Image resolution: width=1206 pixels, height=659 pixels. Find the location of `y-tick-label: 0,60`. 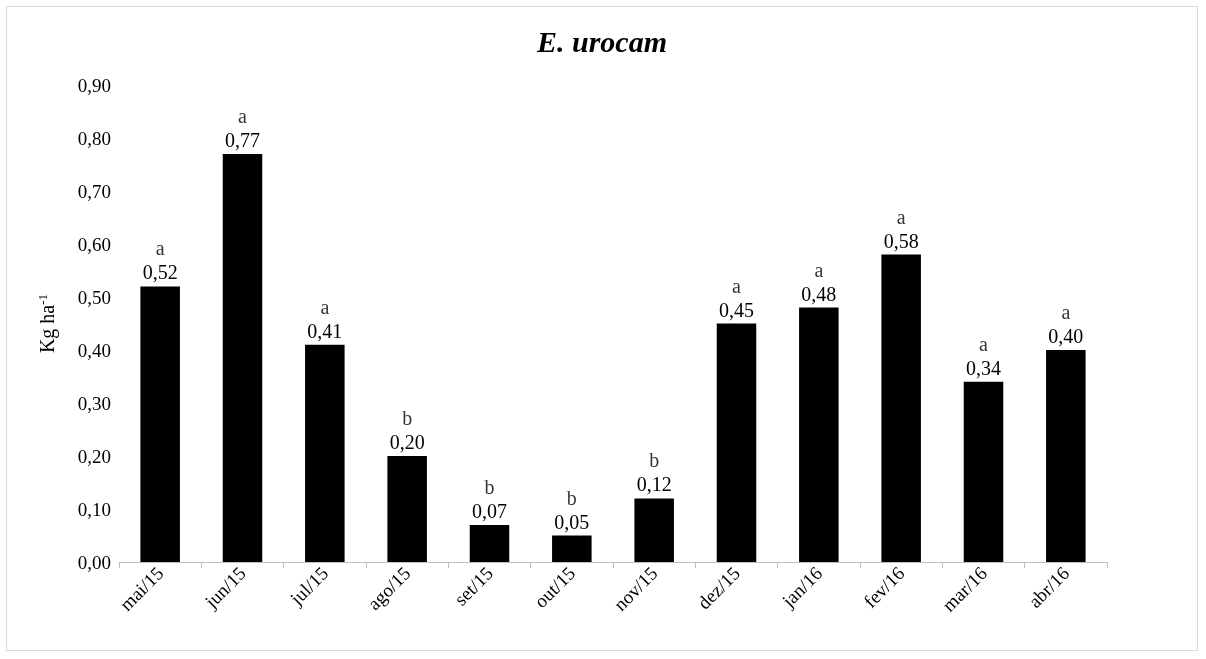

y-tick-label: 0,60 is located at coordinates (94, 244).